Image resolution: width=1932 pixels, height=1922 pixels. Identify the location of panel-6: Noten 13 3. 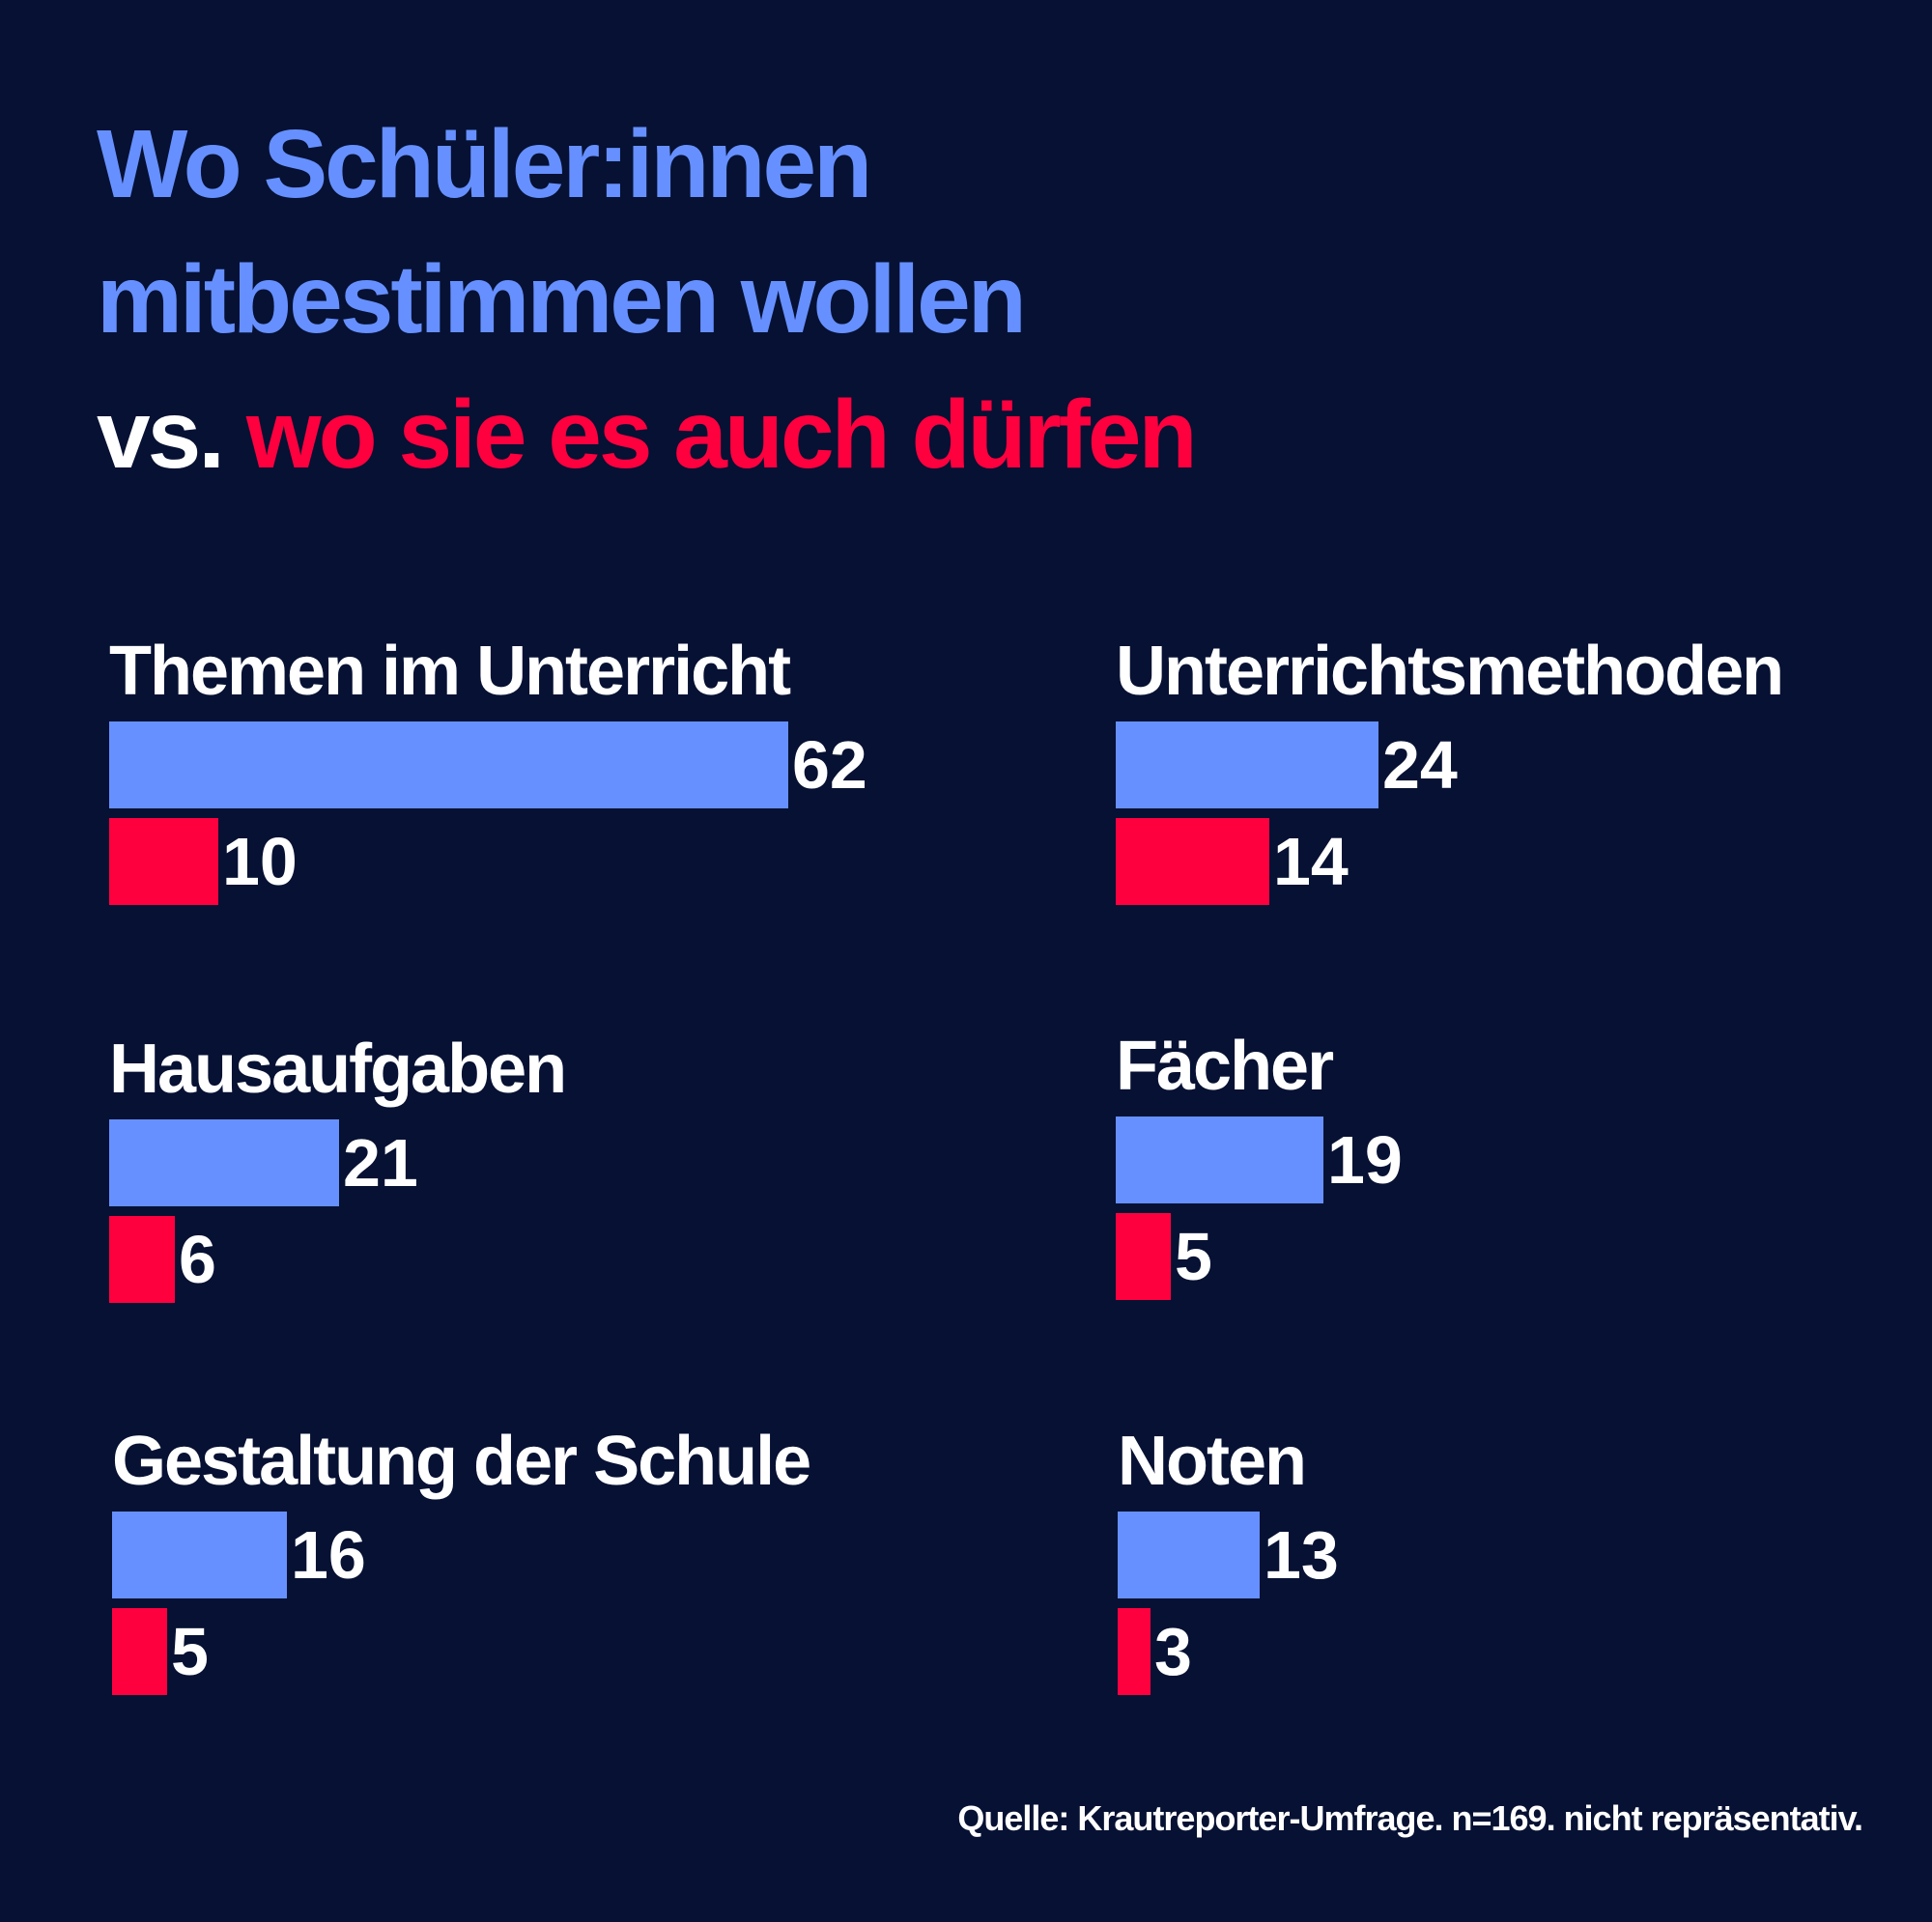
(1525, 1567).